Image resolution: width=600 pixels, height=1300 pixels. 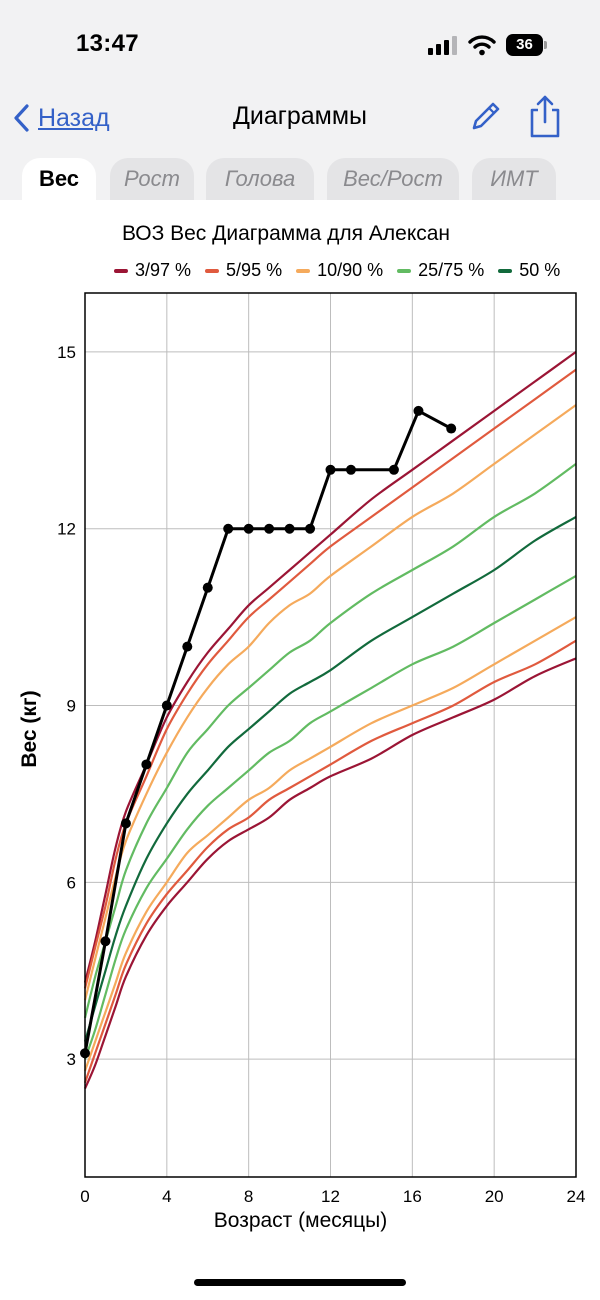 What do you see at coordinates (163, 270) in the screenshot?
I see `legend-label: 3/97 %` at bounding box center [163, 270].